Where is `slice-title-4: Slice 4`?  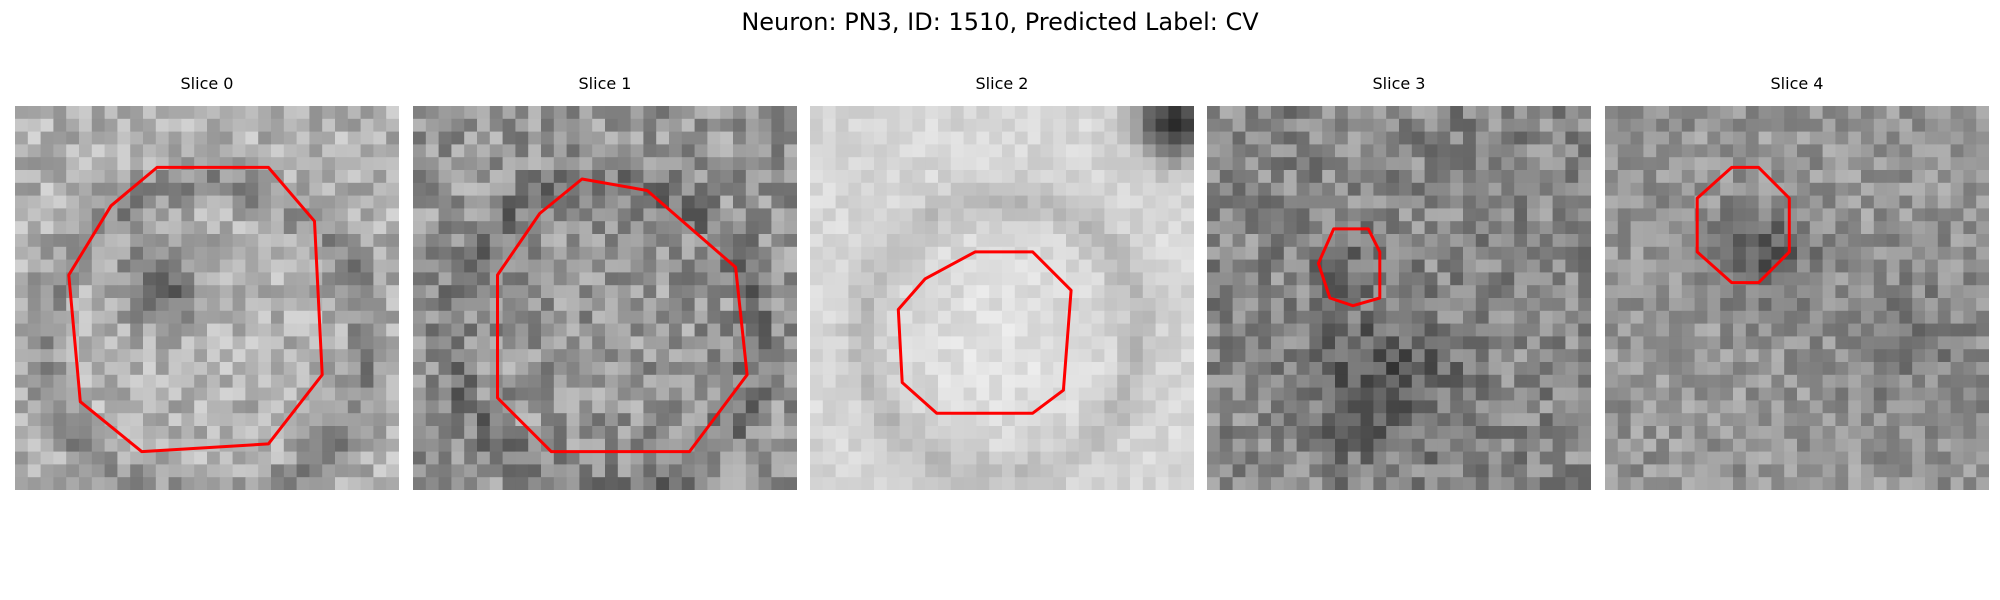
slice-title-4: Slice 4 is located at coordinates (1797, 83).